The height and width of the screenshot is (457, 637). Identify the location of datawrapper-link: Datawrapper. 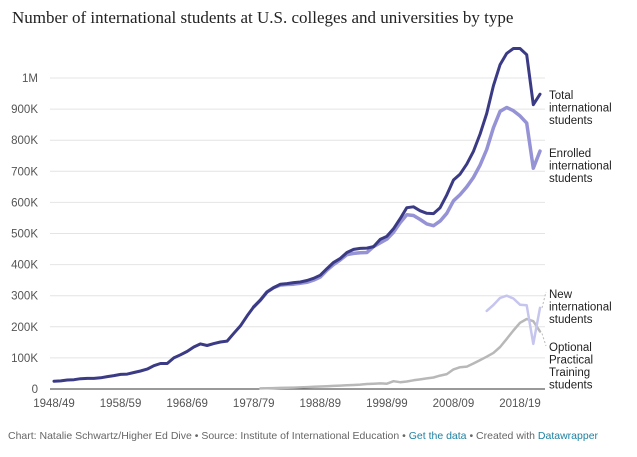
(568, 436).